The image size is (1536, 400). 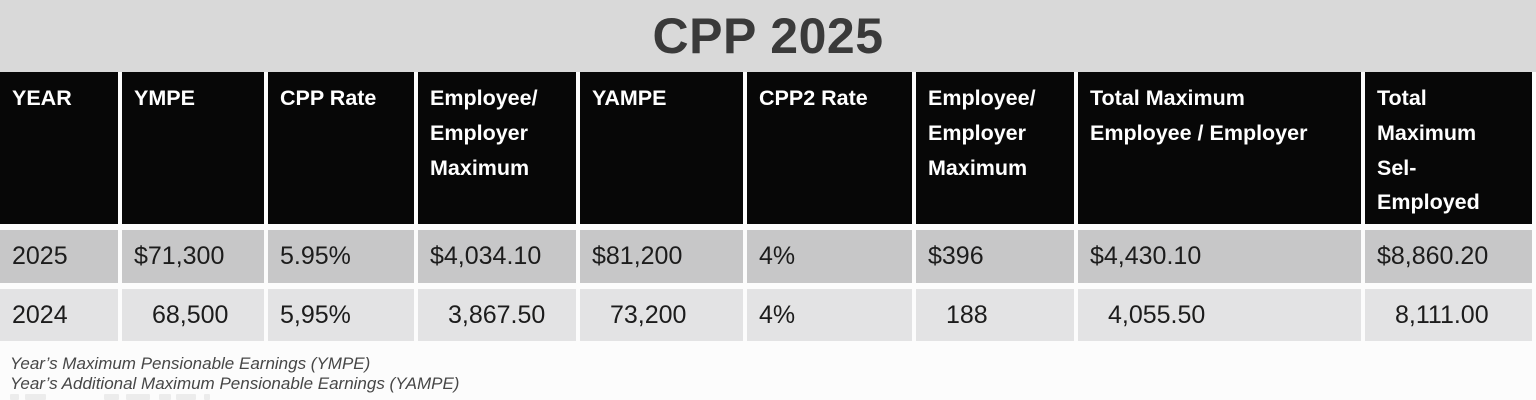 I want to click on cell-2024-cpp-rate: 5,95%, so click(x=343, y=315).